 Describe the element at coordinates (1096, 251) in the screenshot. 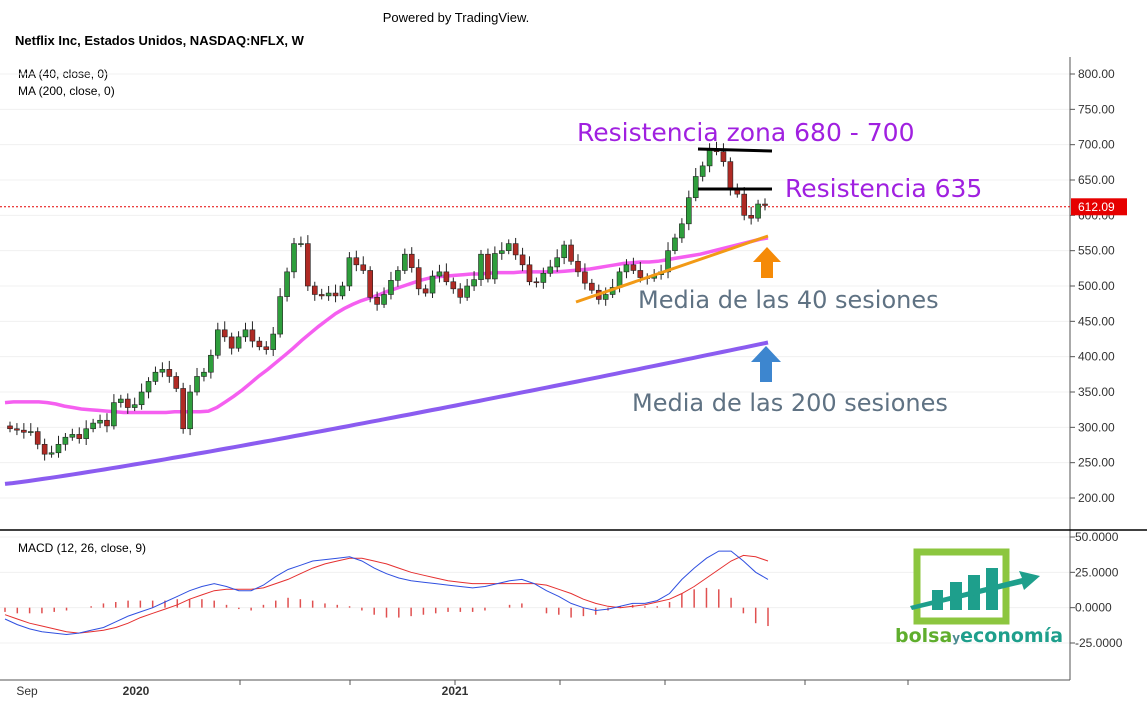

I see `price-tick-label: 550.00` at that location.